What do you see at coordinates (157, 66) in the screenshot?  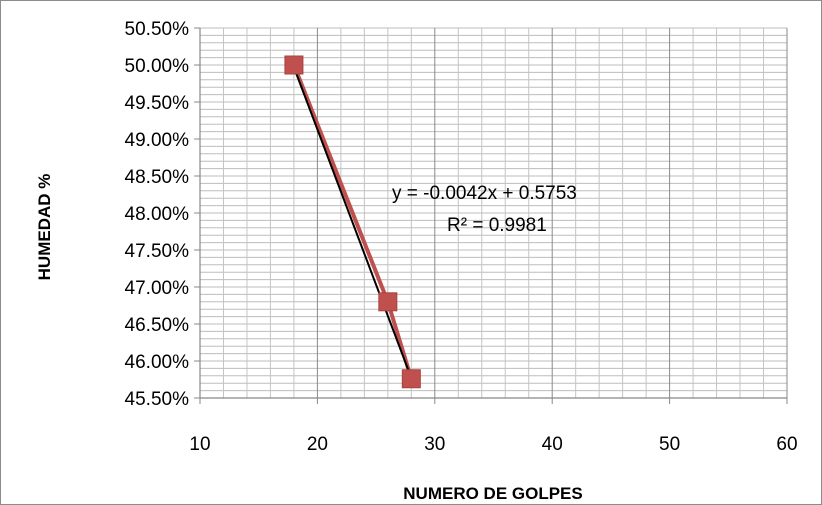 I see `y-tick-label: 50.00%` at bounding box center [157, 66].